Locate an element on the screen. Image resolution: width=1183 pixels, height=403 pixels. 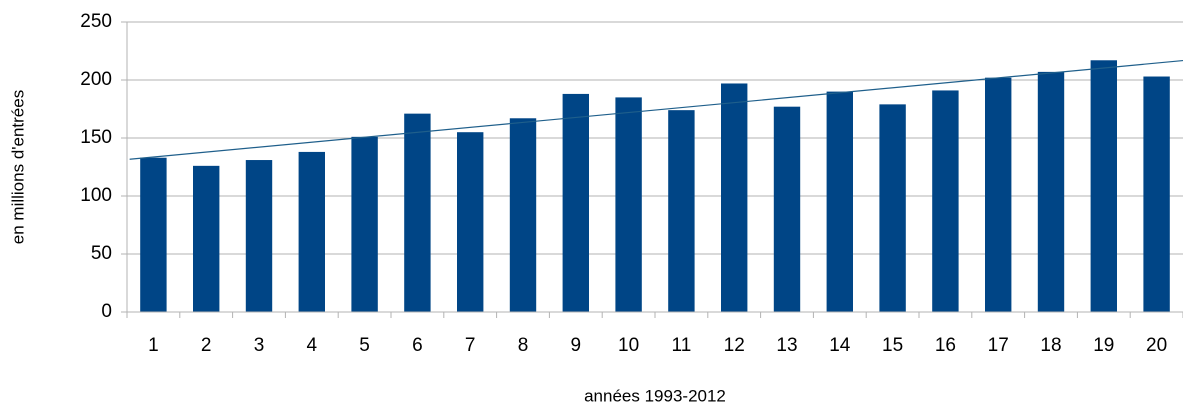
y-tick-label: 250 is located at coordinates (96, 21).